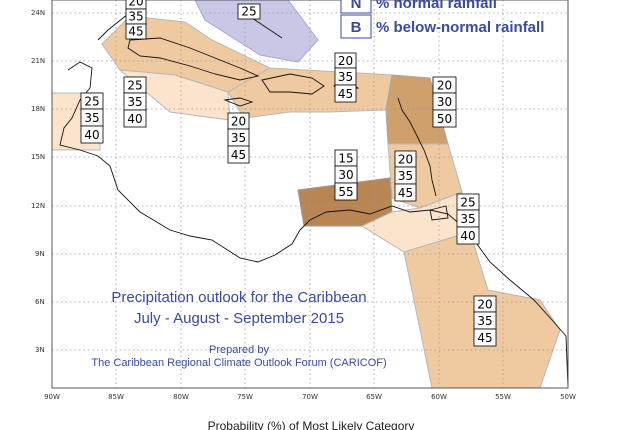 The height and width of the screenshot is (430, 623). I want to click on lat-label: 6N, so click(40, 302).